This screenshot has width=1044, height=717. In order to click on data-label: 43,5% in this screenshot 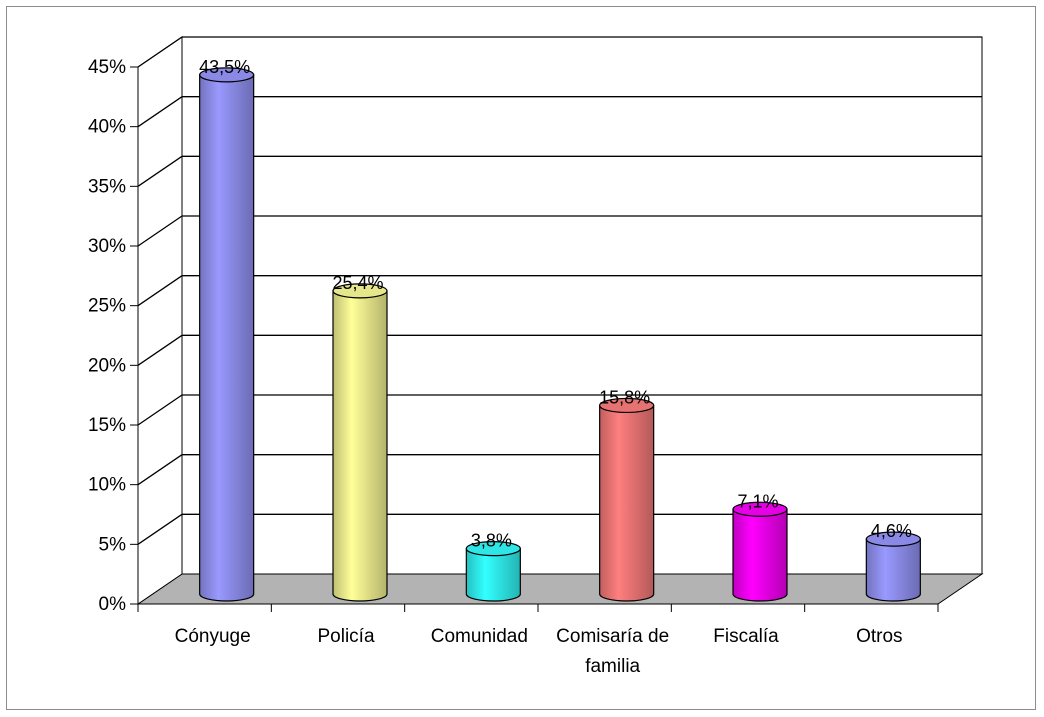, I will do `click(224, 67)`.